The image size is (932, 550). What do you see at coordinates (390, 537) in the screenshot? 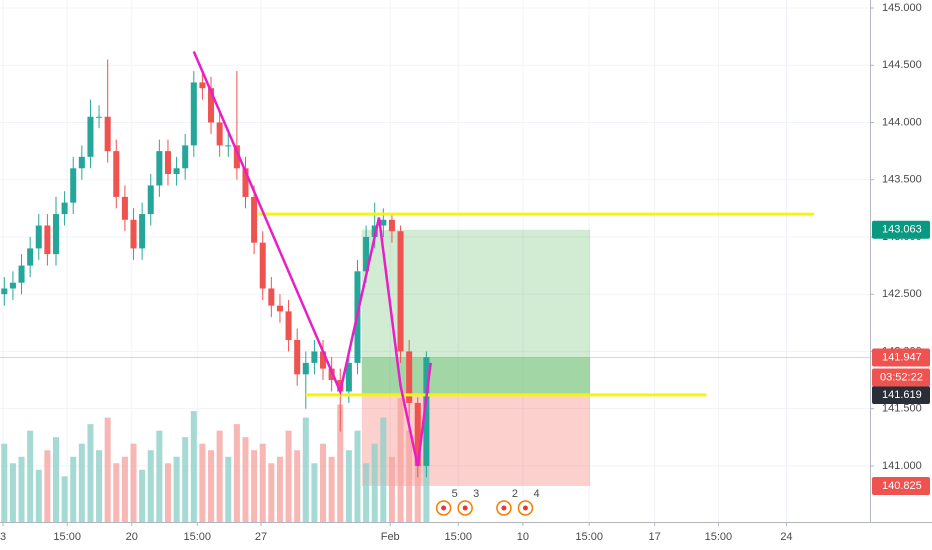
I see `x-tick-label: Feb` at bounding box center [390, 537].